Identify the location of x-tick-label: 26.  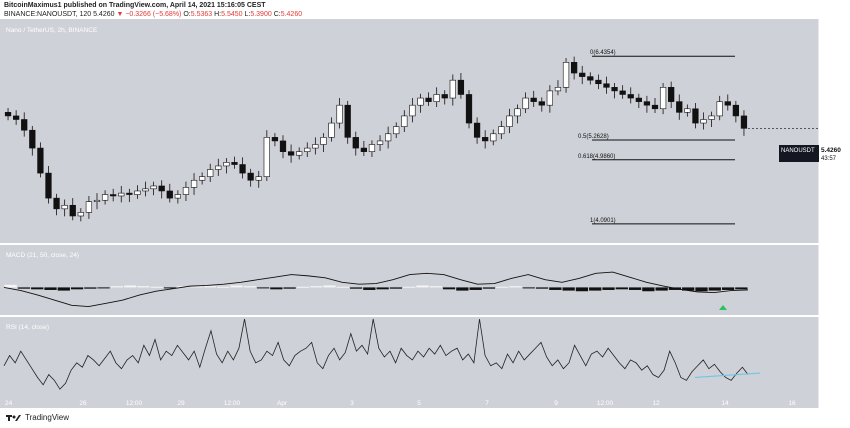
(83, 403).